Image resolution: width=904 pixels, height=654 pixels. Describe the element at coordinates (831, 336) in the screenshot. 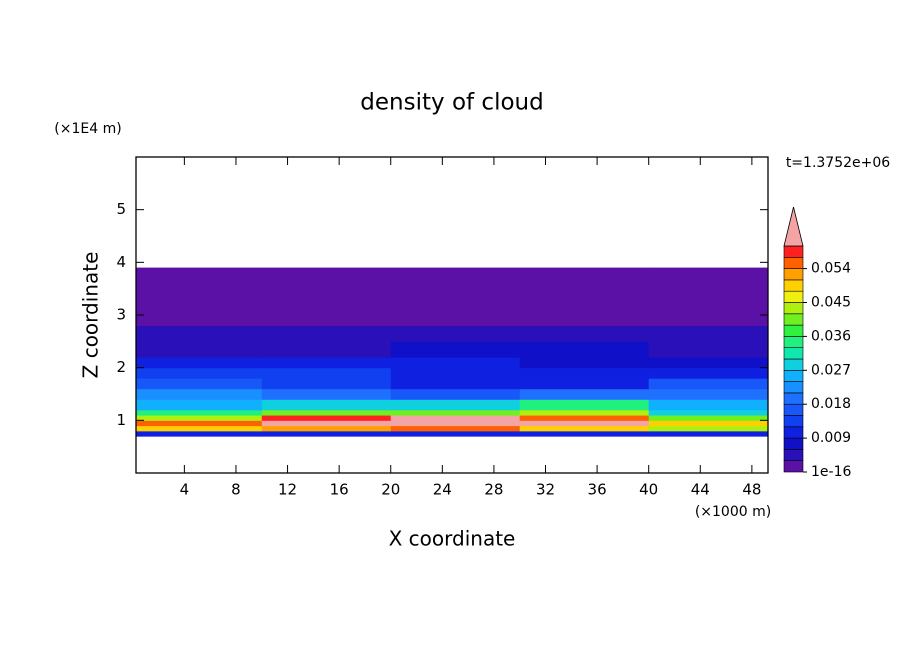

I see `colorbar-tick-label: 0.036` at that location.